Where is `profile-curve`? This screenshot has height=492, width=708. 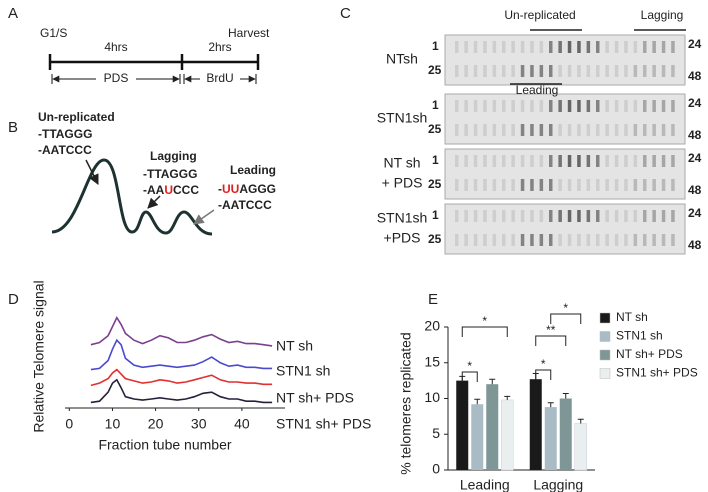
profile-curve is located at coordinates (132, 197).